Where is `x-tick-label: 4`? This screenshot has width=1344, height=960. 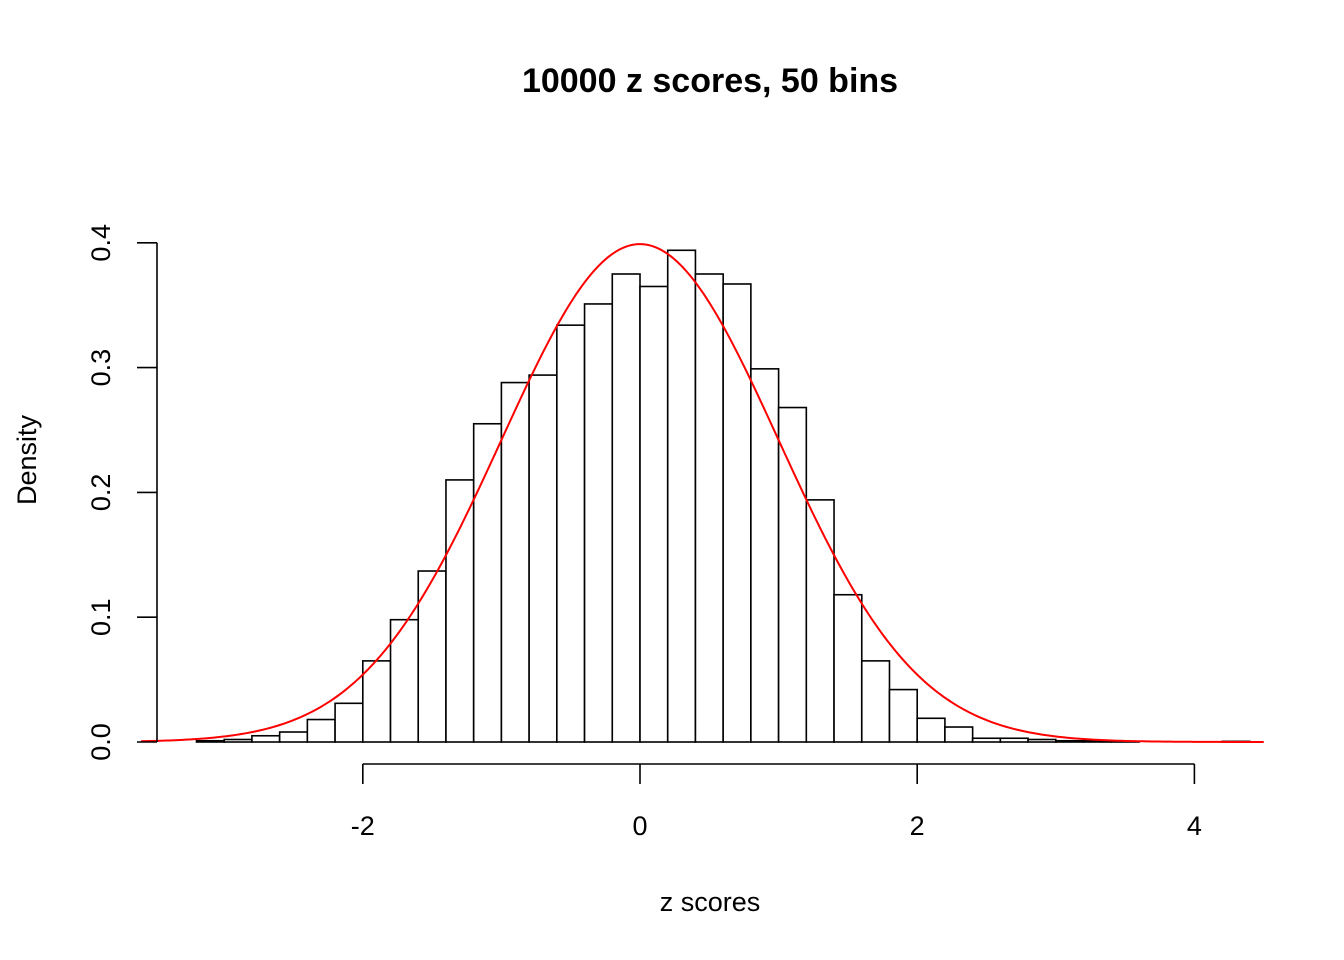
x-tick-label: 4 is located at coordinates (1194, 826).